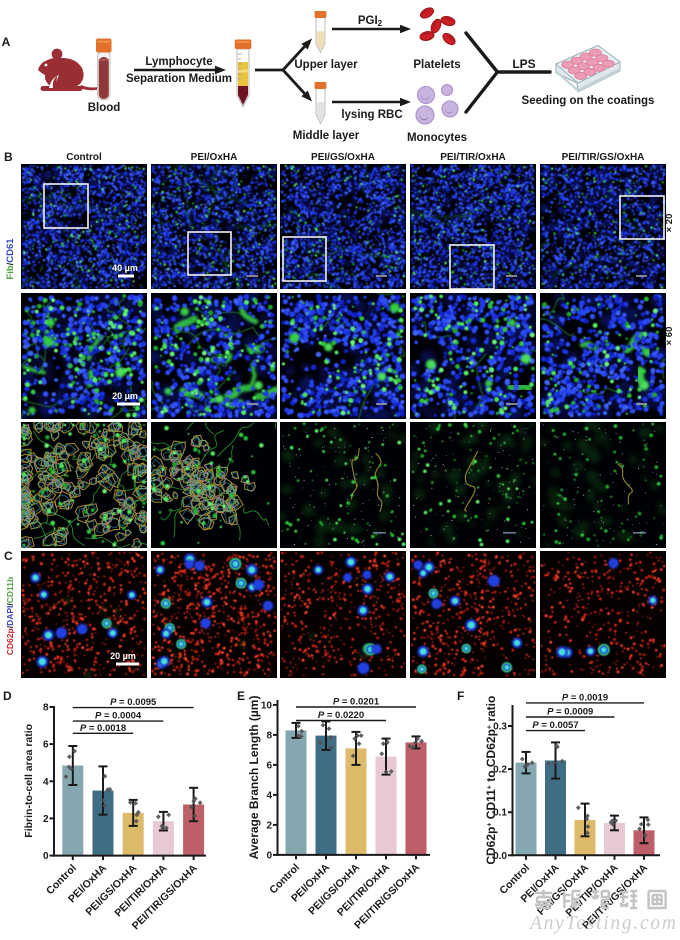  Describe the element at coordinates (241, 696) in the screenshot. I see `svg-text: E` at that location.